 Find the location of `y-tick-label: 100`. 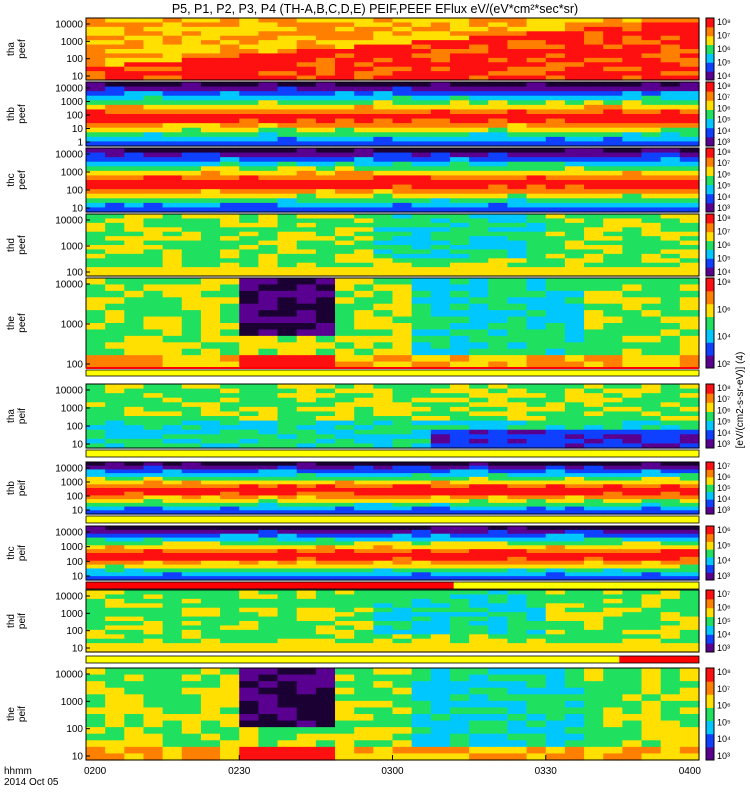

y-tick-label: 100 is located at coordinates (74, 191).